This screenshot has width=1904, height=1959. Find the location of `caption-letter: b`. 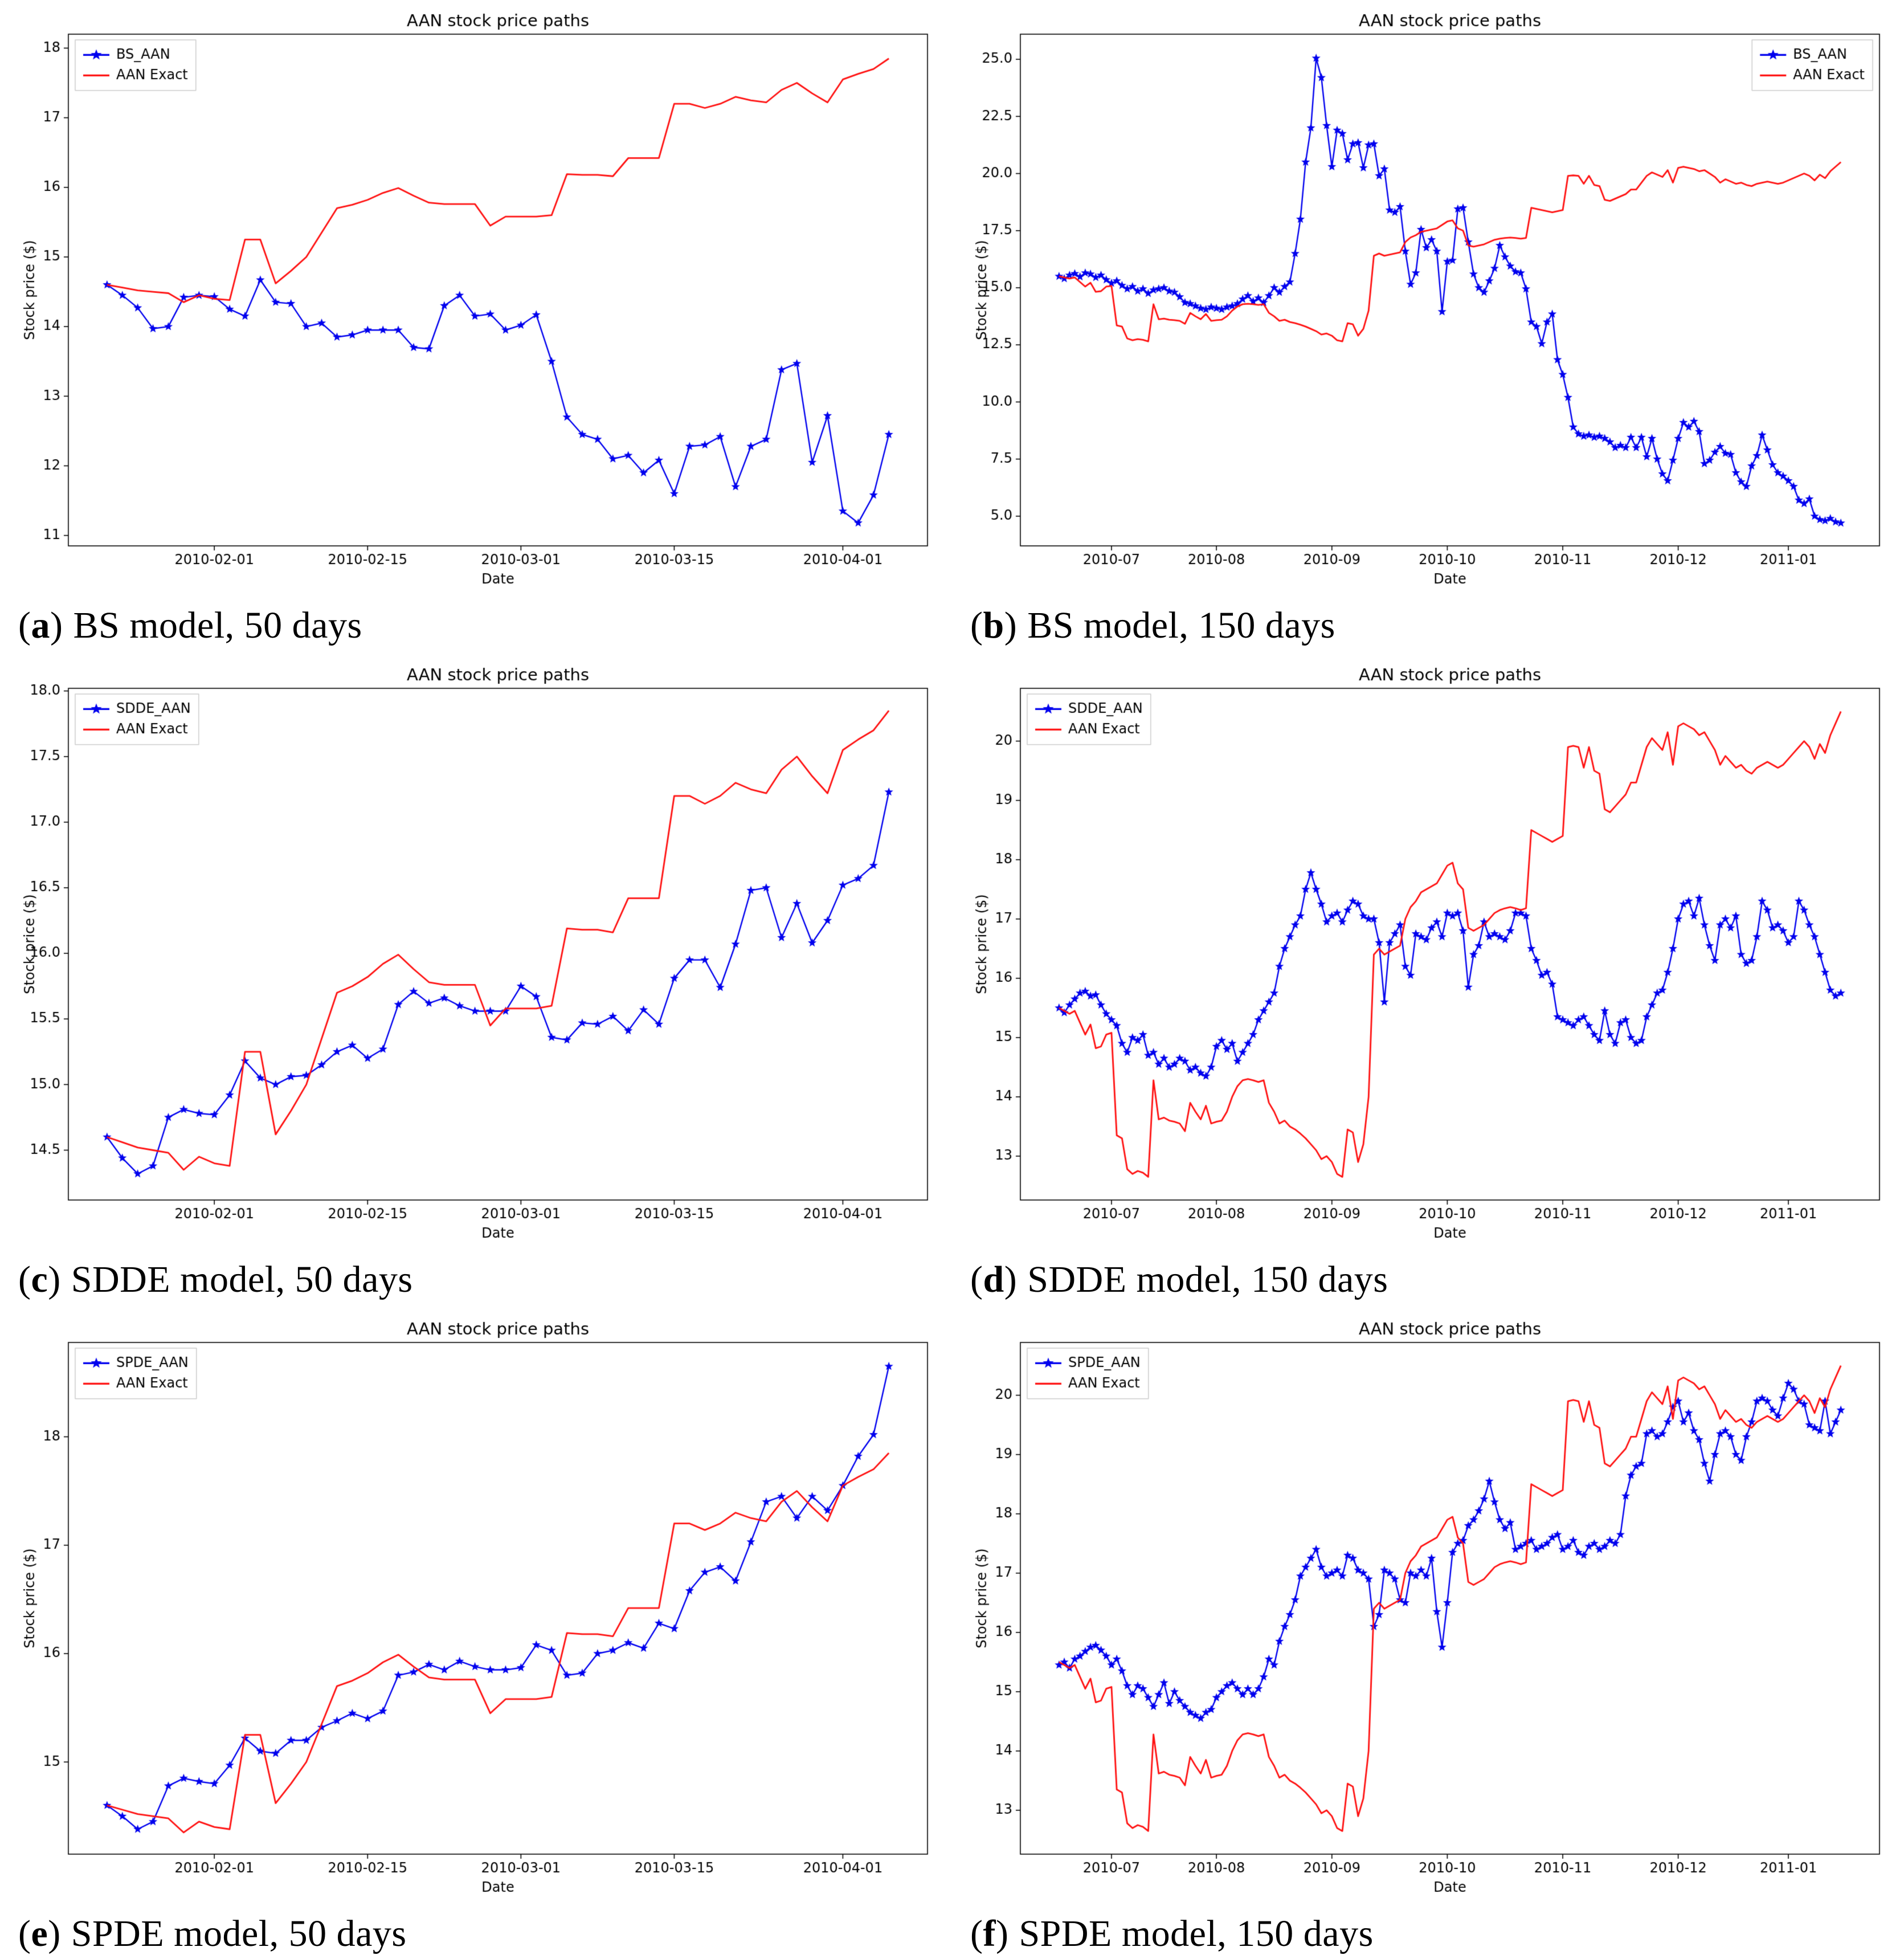

caption-letter: b is located at coordinates (993, 625).